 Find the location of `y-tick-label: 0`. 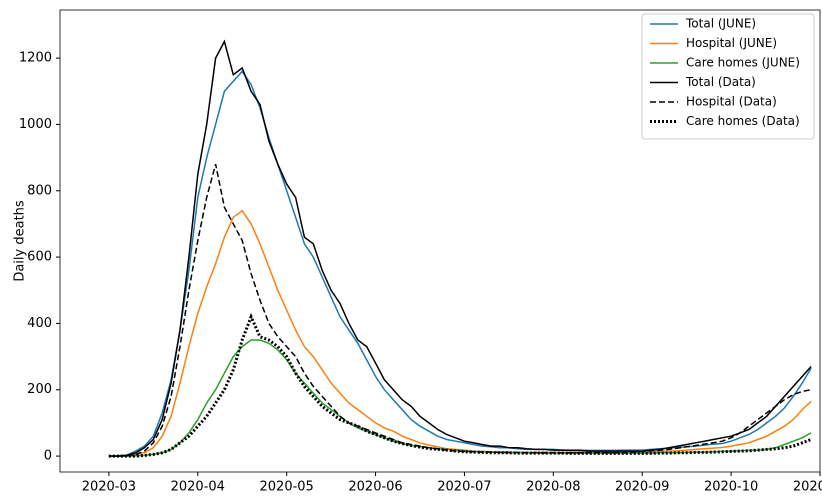

y-tick-label: 0 is located at coordinates (48, 456).